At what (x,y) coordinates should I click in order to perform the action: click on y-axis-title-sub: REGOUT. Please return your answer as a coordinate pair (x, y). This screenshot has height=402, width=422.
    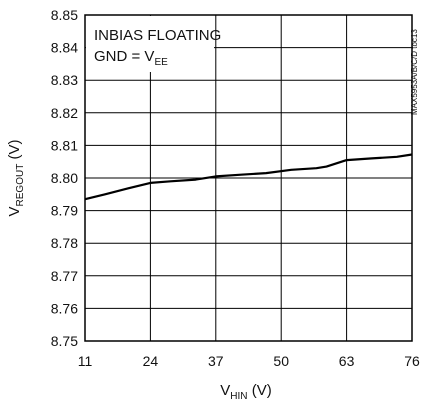
    Looking at the image, I should click on (20, 185).